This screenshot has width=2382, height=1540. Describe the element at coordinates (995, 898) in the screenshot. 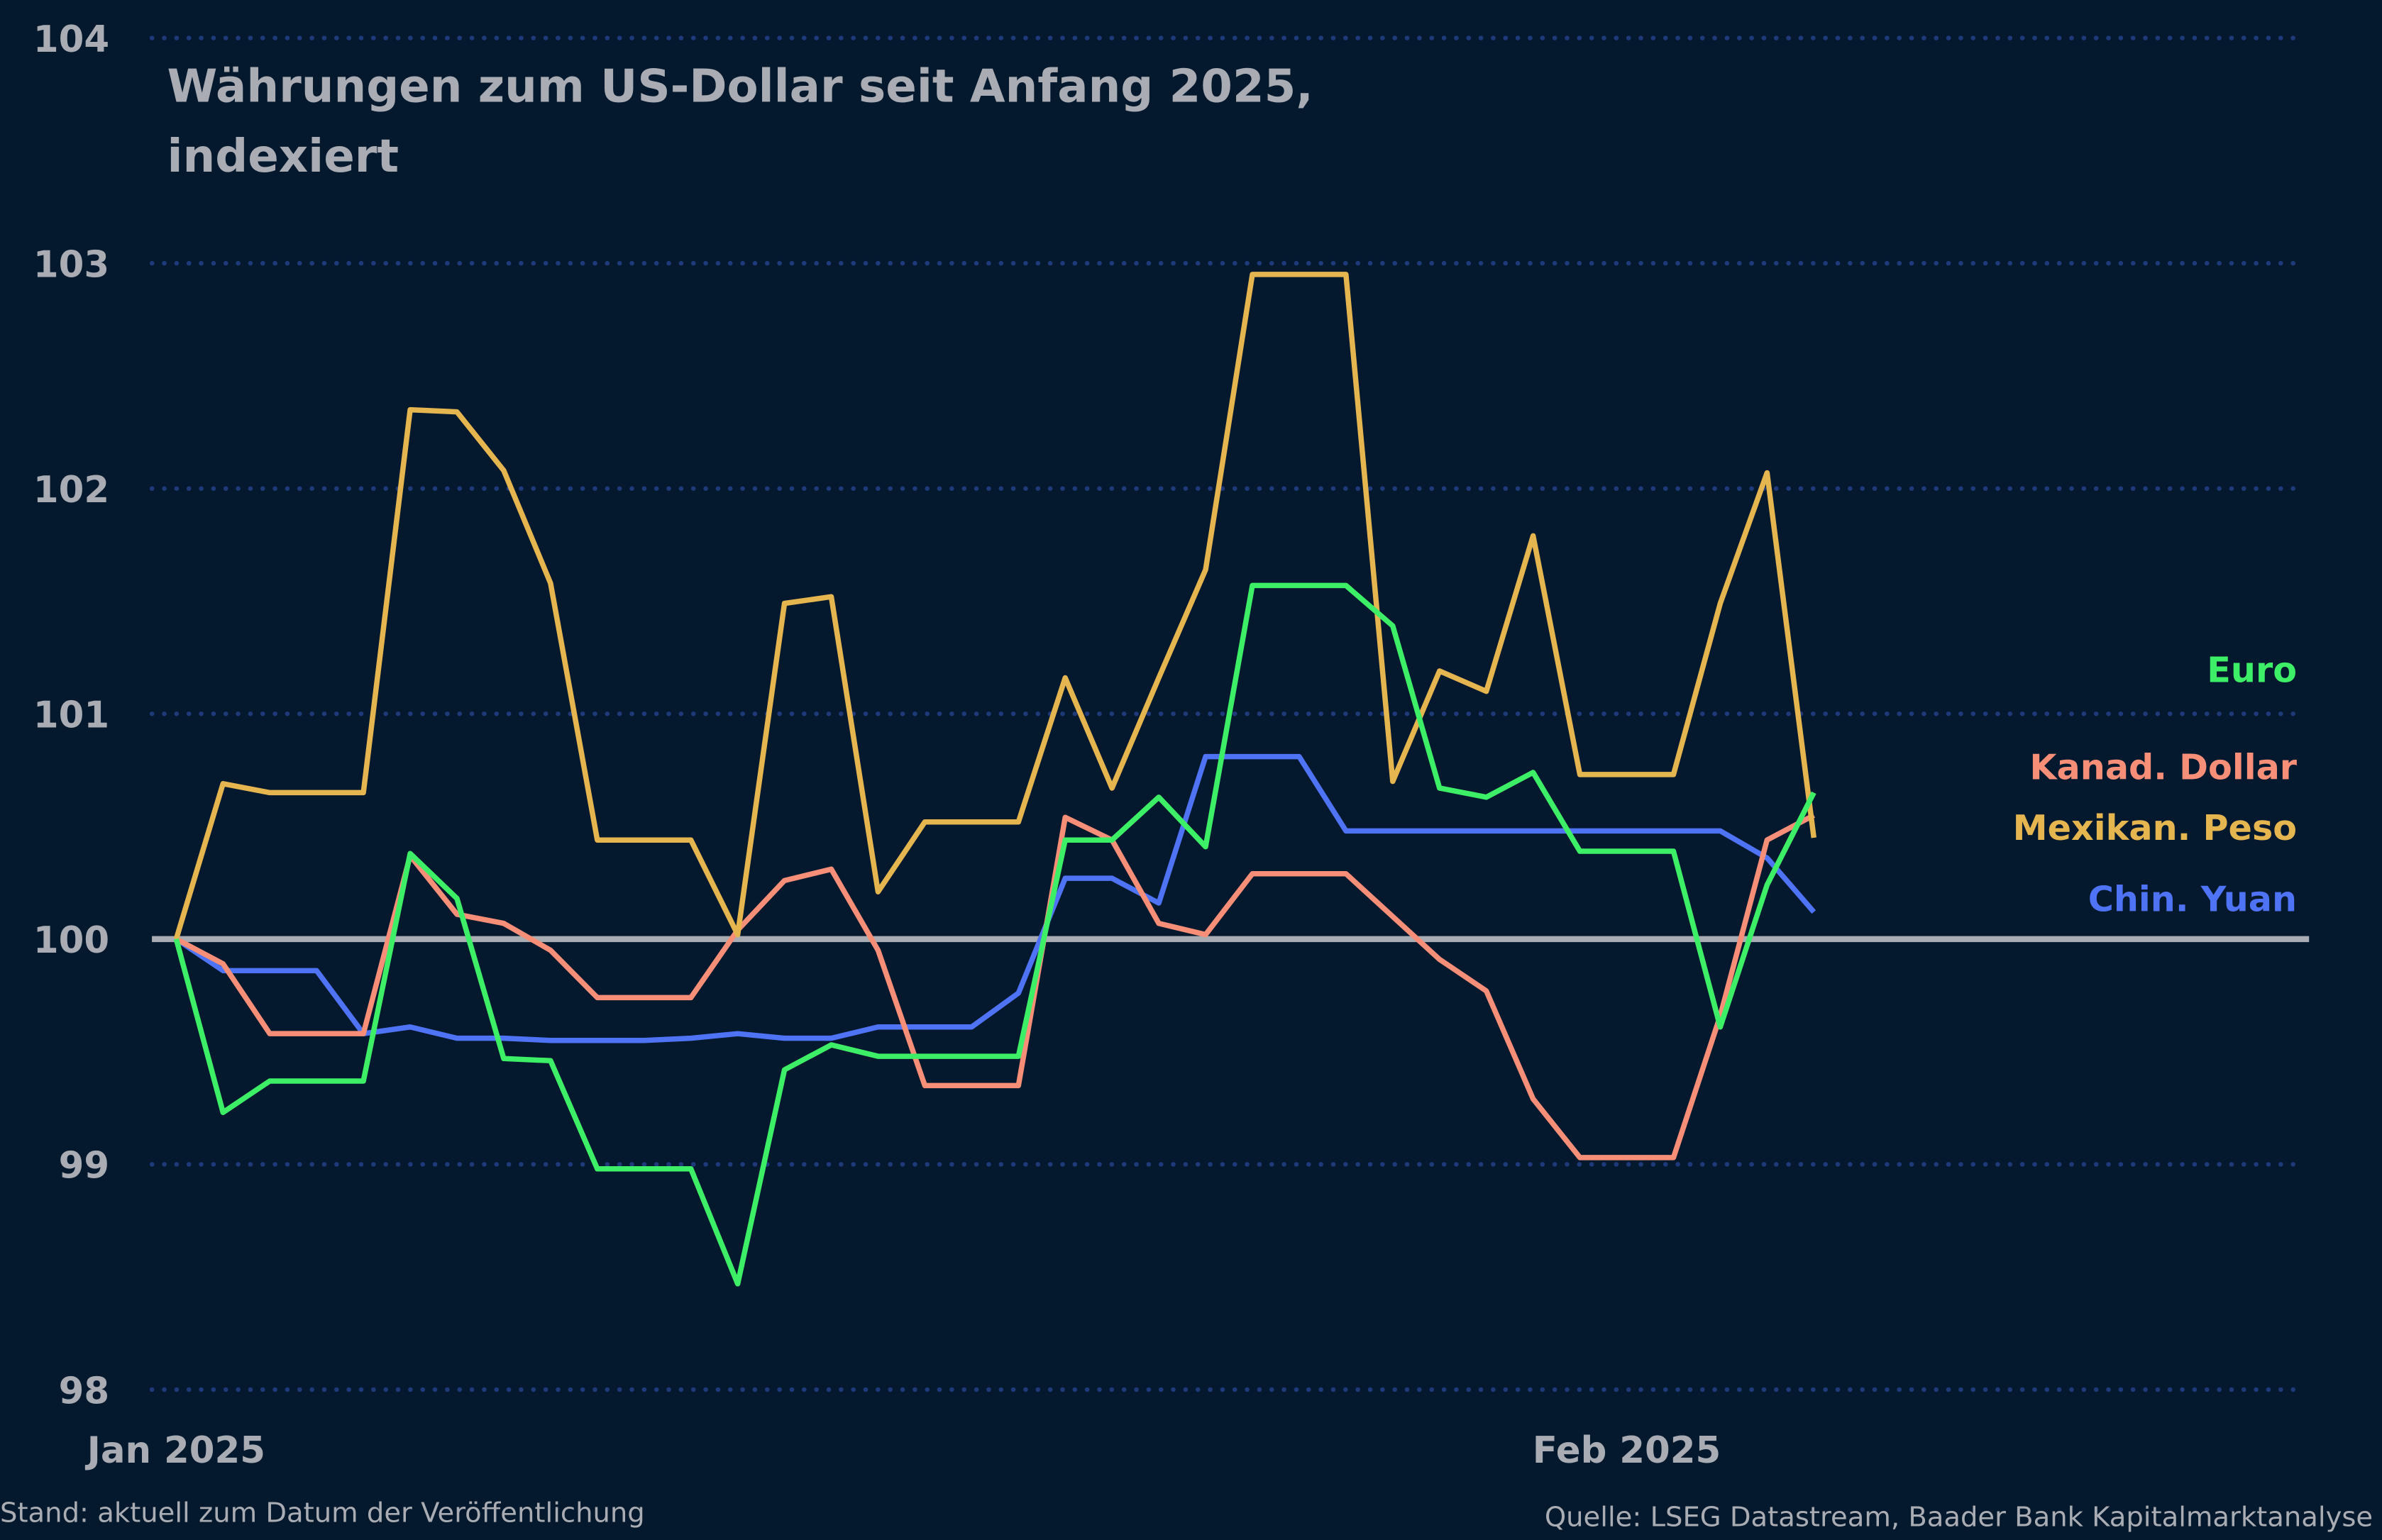

I see `series-line-chin-yuan` at that location.